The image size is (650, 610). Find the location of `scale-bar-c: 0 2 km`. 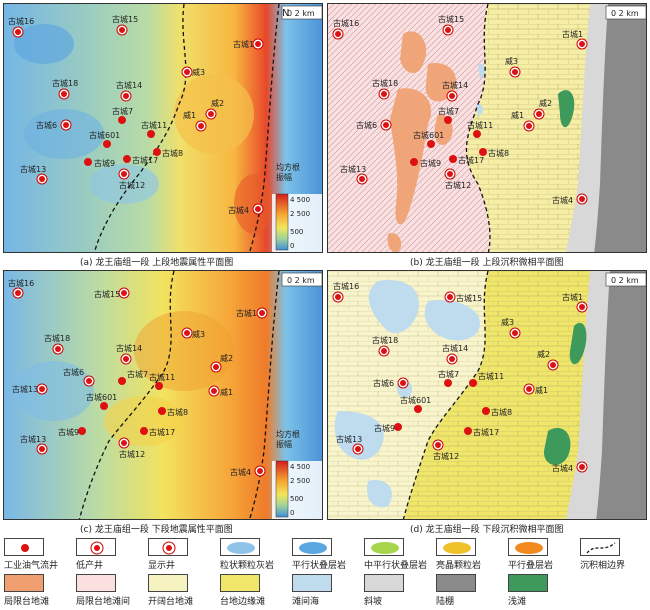

scale-bar-c: 0 2 km is located at coordinates (301, 279).